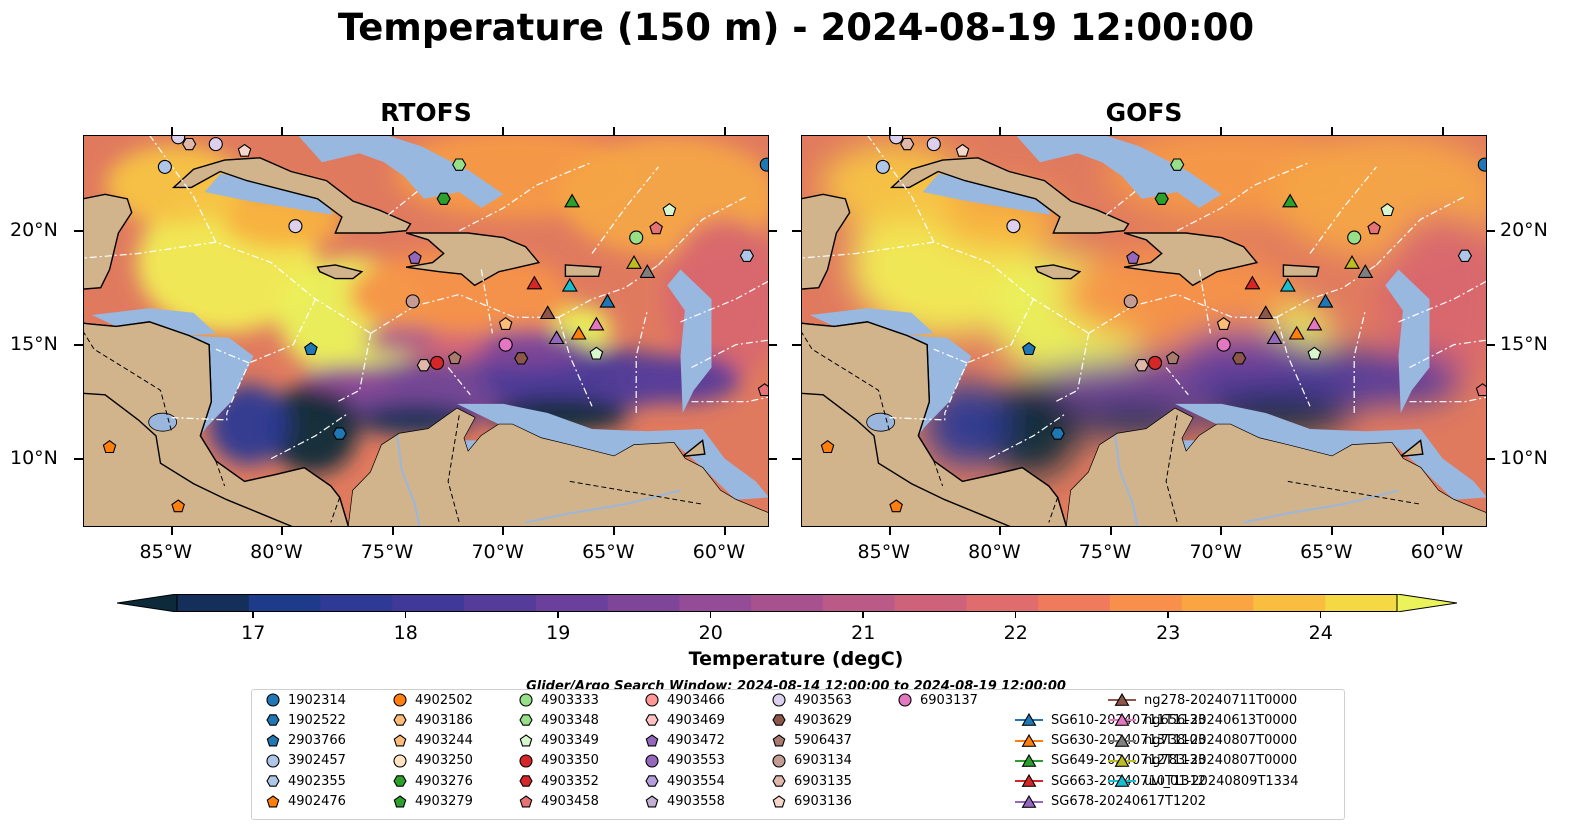  Describe the element at coordinates (253, 633) in the screenshot. I see `colorbar-tick-label: 17` at that location.